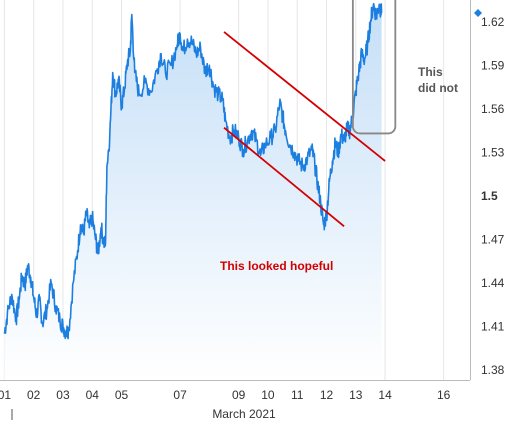  What do you see at coordinates (444, 395) in the screenshot?
I see `x-tick-label-16: 16` at bounding box center [444, 395].